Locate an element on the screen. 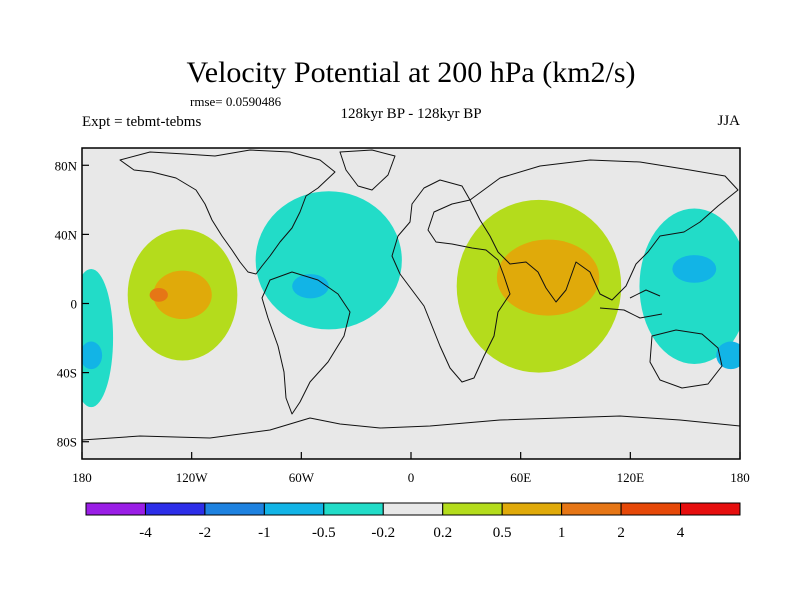  coastline-indonesia is located at coordinates (631, 304).